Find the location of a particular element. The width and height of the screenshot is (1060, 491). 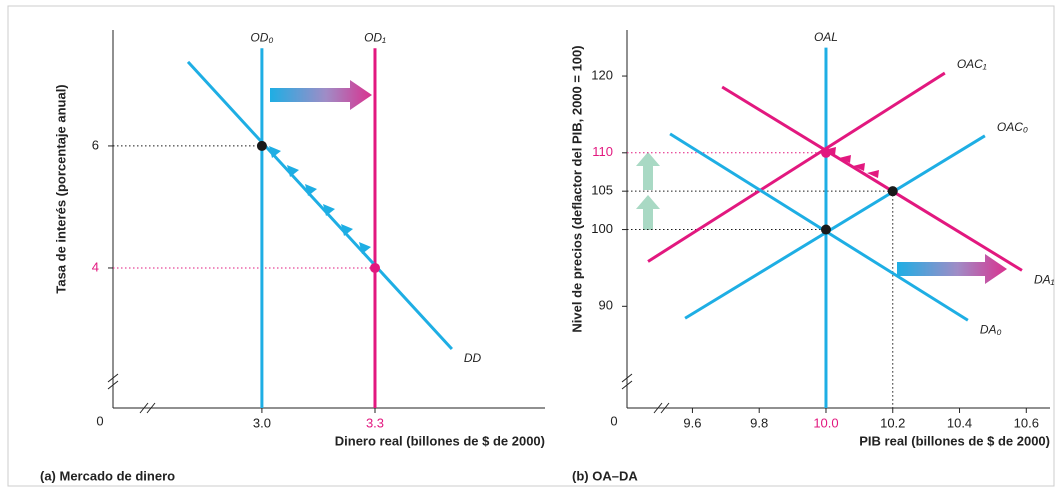

y-tick-label: 90 is located at coordinates (606, 305).